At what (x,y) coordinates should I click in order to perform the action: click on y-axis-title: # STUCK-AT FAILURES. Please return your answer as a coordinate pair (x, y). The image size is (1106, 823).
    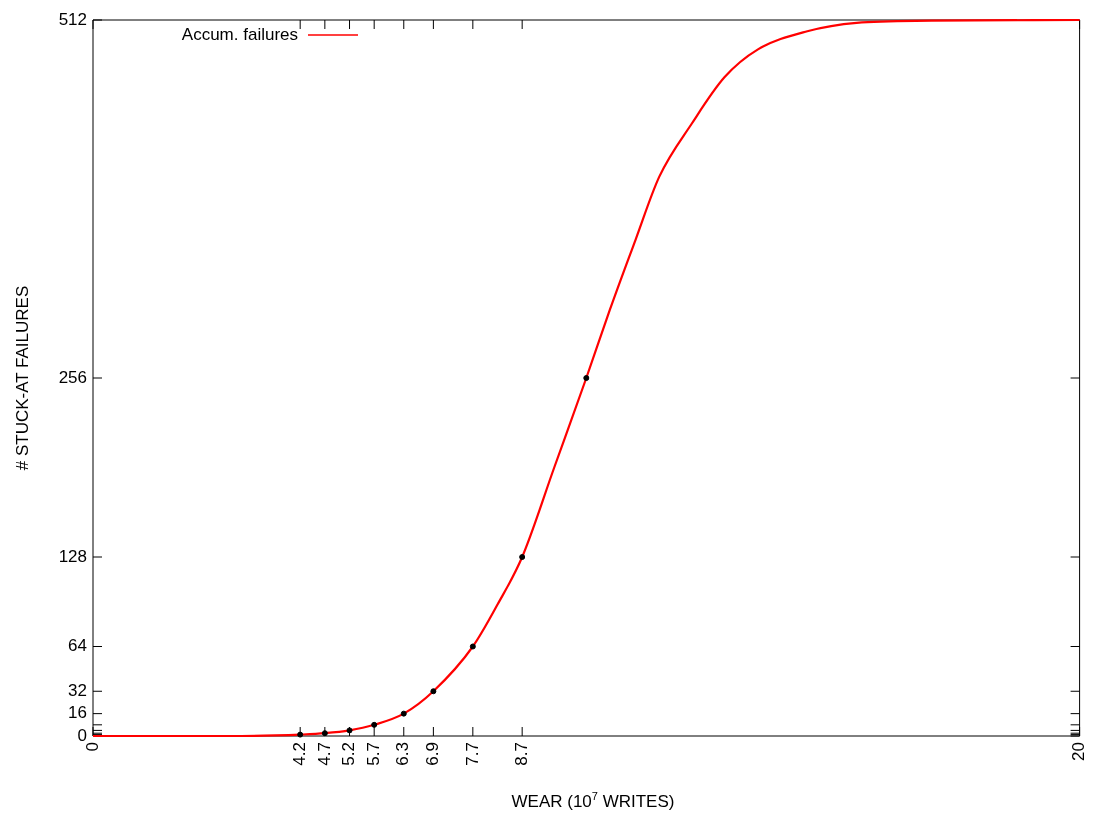
    Looking at the image, I should click on (23, 378).